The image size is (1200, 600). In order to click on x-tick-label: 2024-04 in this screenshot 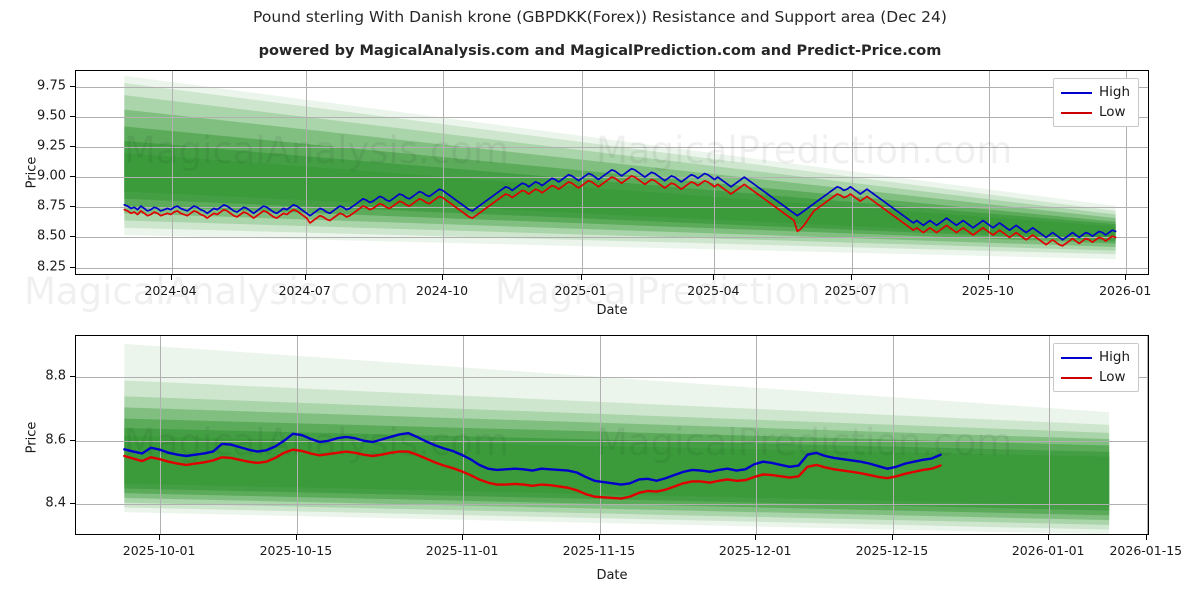, I will do `click(170, 290)`.